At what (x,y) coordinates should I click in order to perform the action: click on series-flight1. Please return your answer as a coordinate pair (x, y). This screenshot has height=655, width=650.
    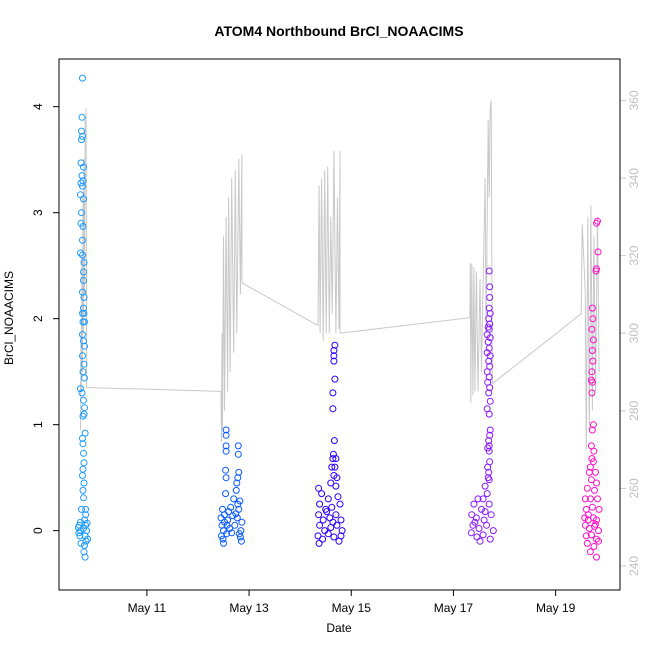
    Looking at the image, I should click on (83, 317).